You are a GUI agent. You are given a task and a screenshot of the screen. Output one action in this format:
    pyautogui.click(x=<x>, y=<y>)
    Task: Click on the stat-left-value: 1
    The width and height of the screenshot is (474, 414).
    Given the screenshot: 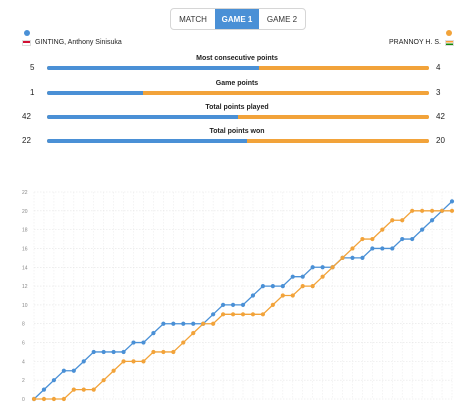 What is the action you would take?
    pyautogui.click(x=32, y=92)
    